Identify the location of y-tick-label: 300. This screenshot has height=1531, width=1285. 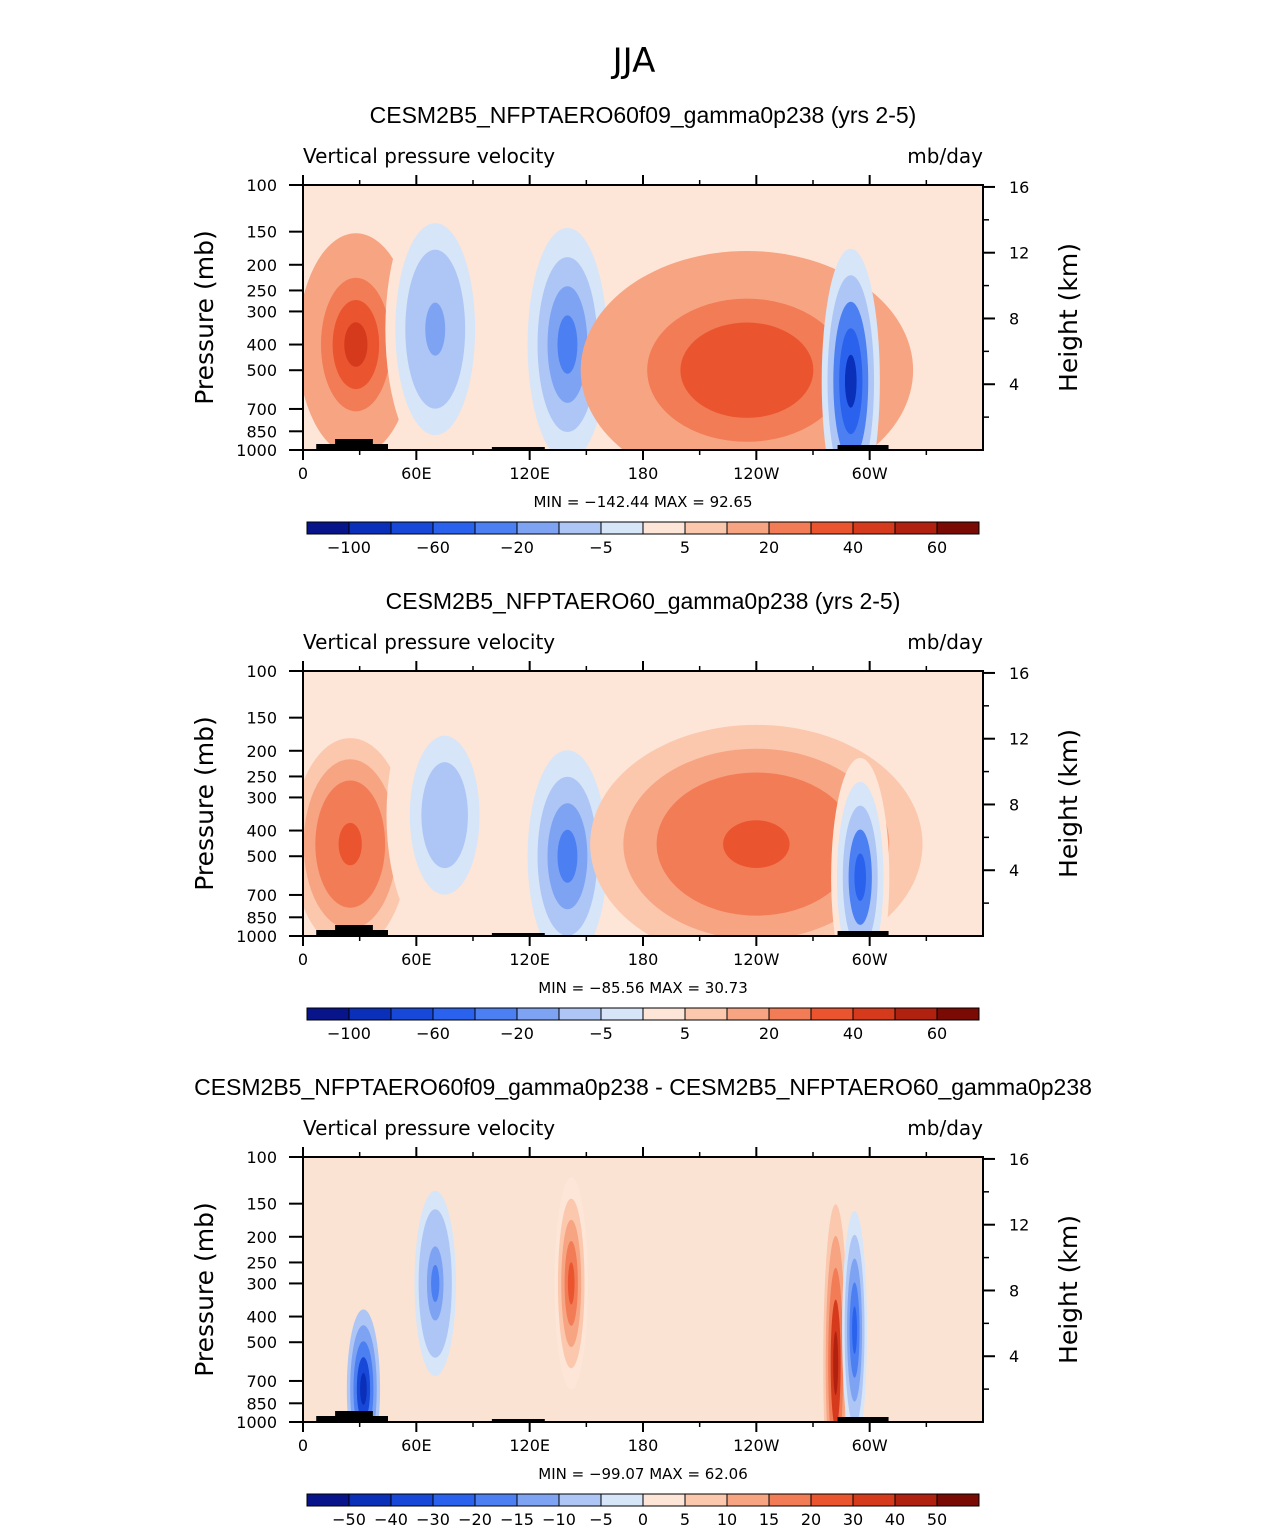
(261, 1283).